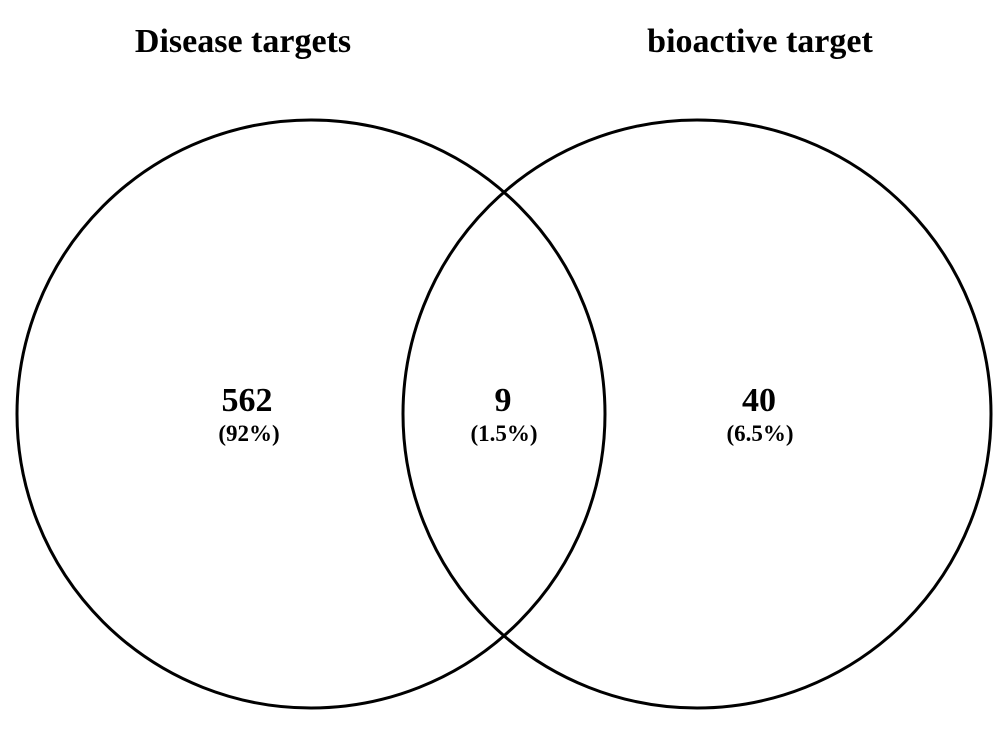 The height and width of the screenshot is (739, 1008). Describe the element at coordinates (759, 433) in the screenshot. I see `right-only-percent: (6.5%)` at that location.